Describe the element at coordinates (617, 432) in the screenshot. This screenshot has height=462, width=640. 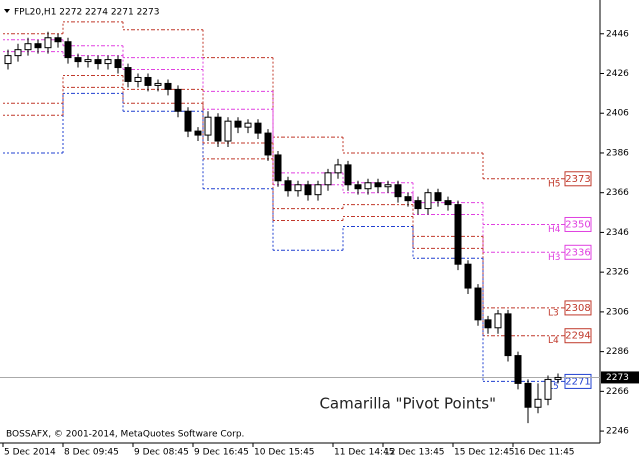
I see `y-tick-label: 2246` at that location.